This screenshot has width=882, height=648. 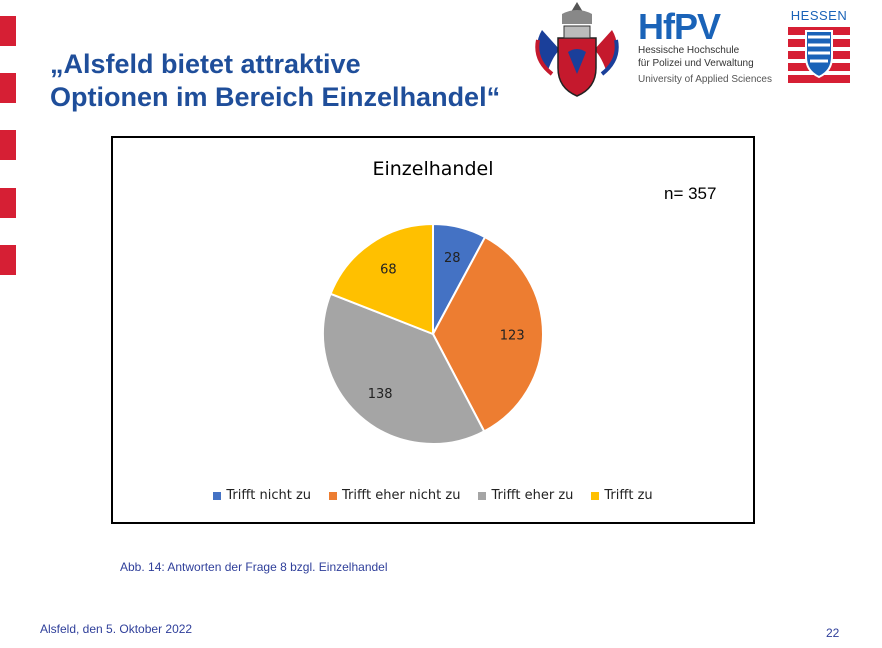 I want to click on pie-data-label-3: 138, so click(x=380, y=394).